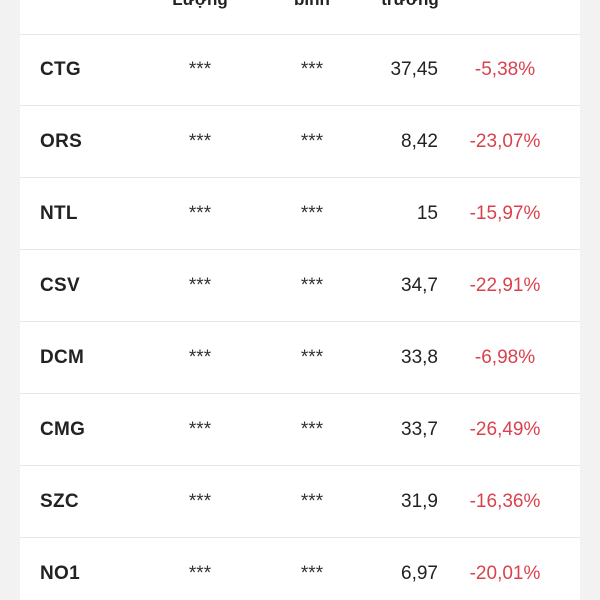 The height and width of the screenshot is (600, 600). What do you see at coordinates (419, 285) in the screenshot?
I see `market-price: 34,7` at bounding box center [419, 285].